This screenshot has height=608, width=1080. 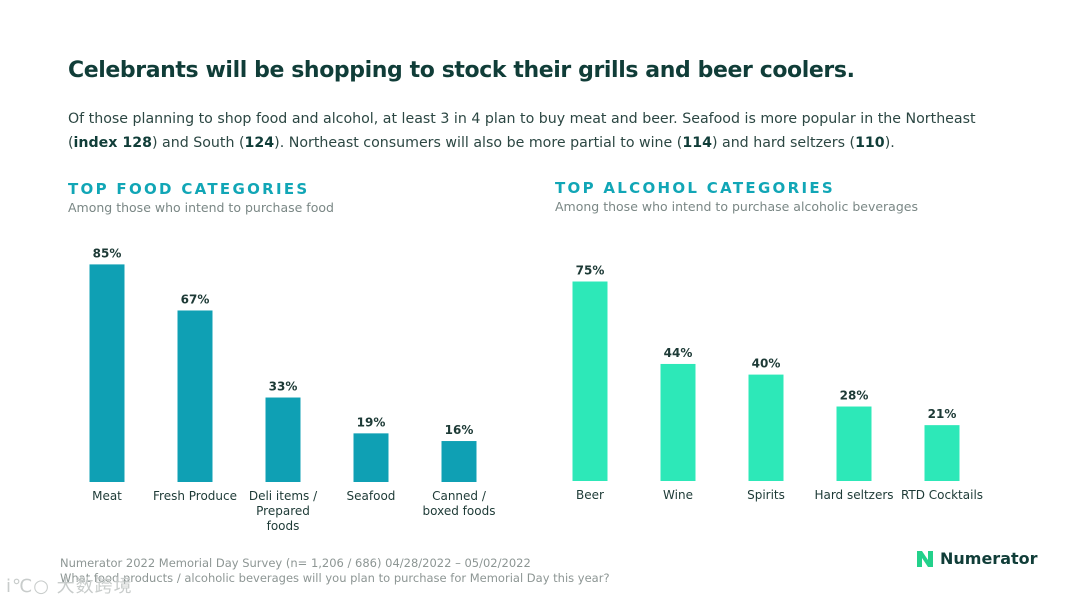 I want to click on category-label: Canned /, so click(x=459, y=496).